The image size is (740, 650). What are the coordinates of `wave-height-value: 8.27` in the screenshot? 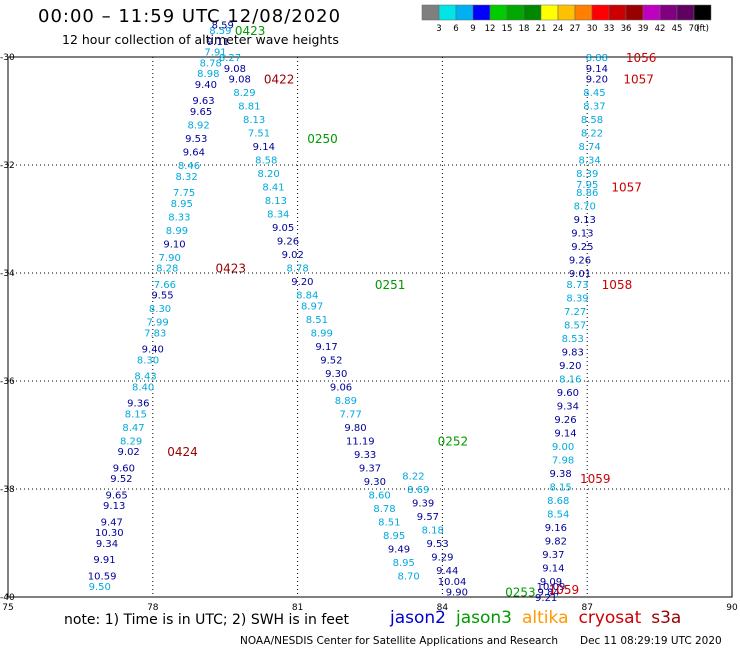 It's located at (230, 58).